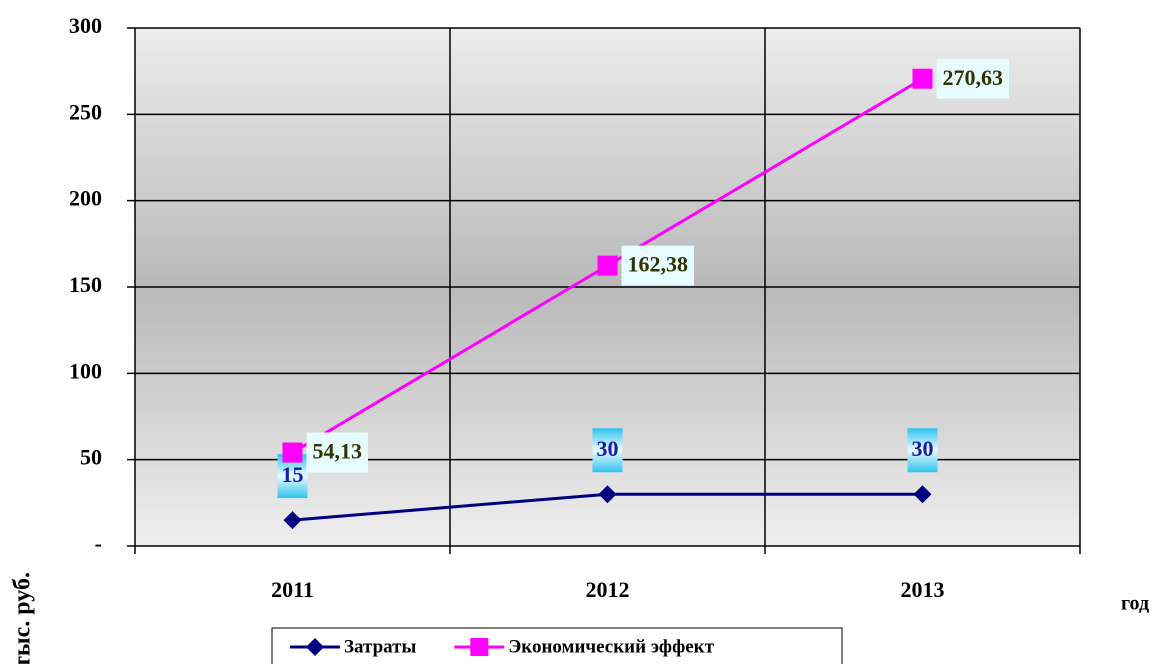 The image size is (1161, 664). Describe the element at coordinates (1135, 604) in the screenshot. I see `x-axis-label: год` at that location.